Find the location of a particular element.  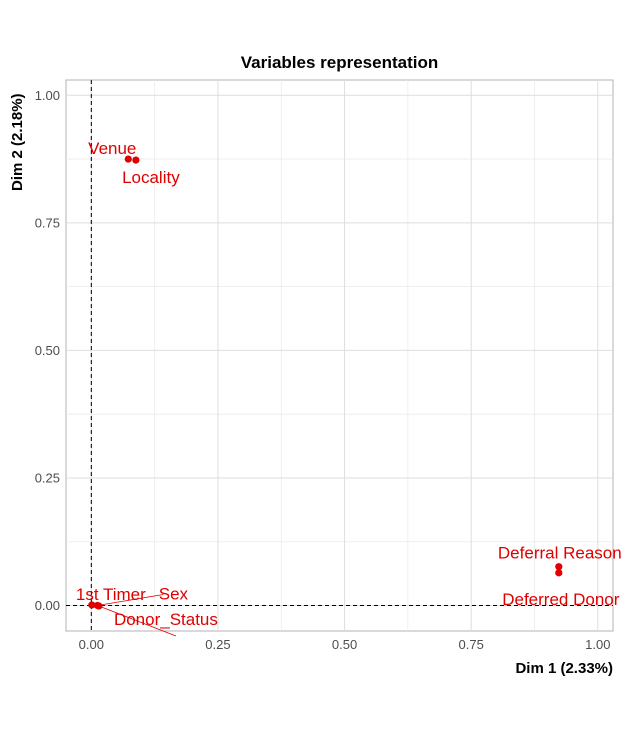

y-tick-label: 0.50 is located at coordinates (47, 350).